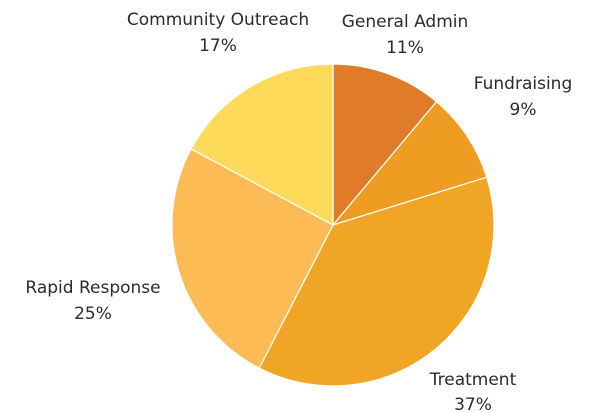  Describe the element at coordinates (523, 110) in the screenshot. I see `value-fundraising: 9%` at that location.